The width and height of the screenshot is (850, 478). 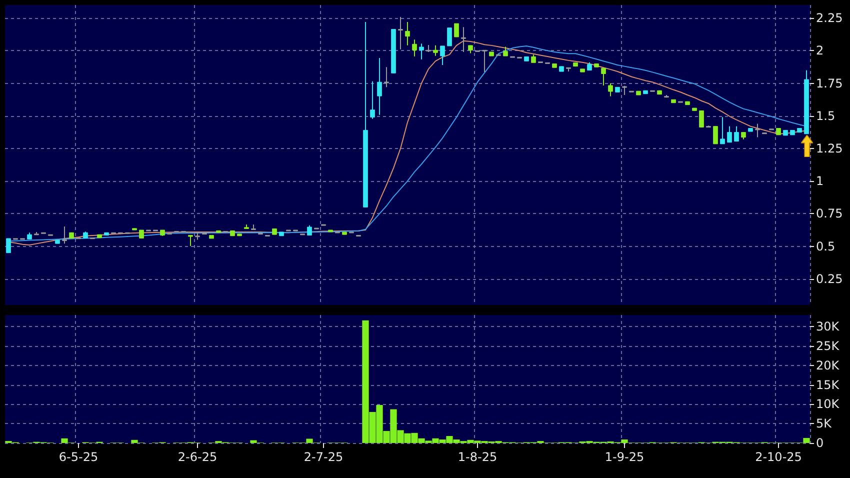 I want to click on y-tick-label: 1, so click(x=820, y=181).